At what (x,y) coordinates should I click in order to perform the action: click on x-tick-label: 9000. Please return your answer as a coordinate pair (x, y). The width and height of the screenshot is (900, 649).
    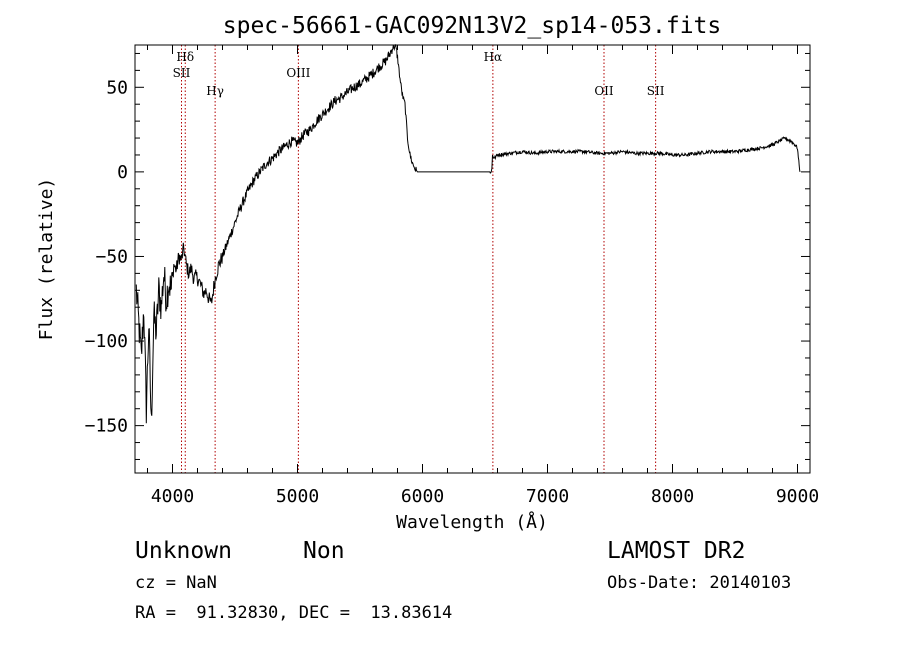
    Looking at the image, I should click on (797, 496).